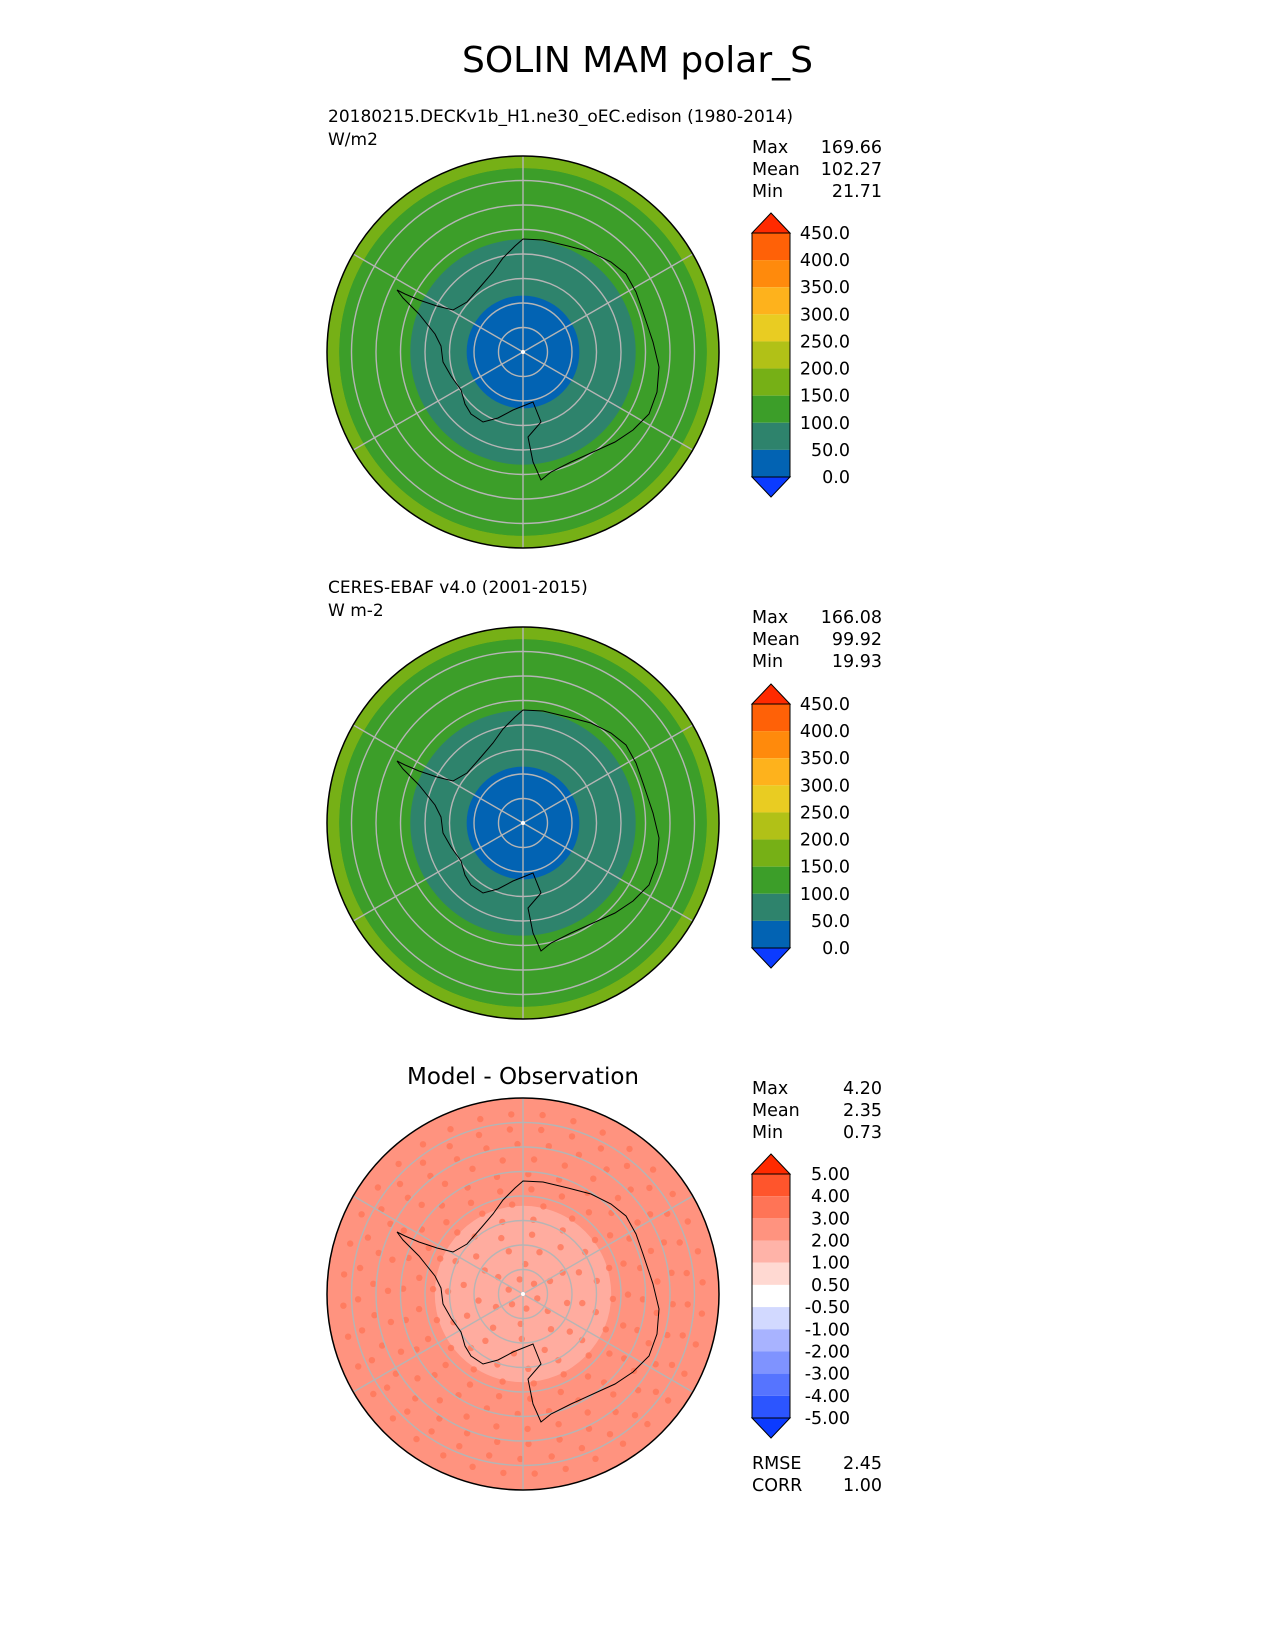 This screenshot has height=1650, width=1275. I want to click on colorbar-tick-label: 250.0, so click(825, 813).